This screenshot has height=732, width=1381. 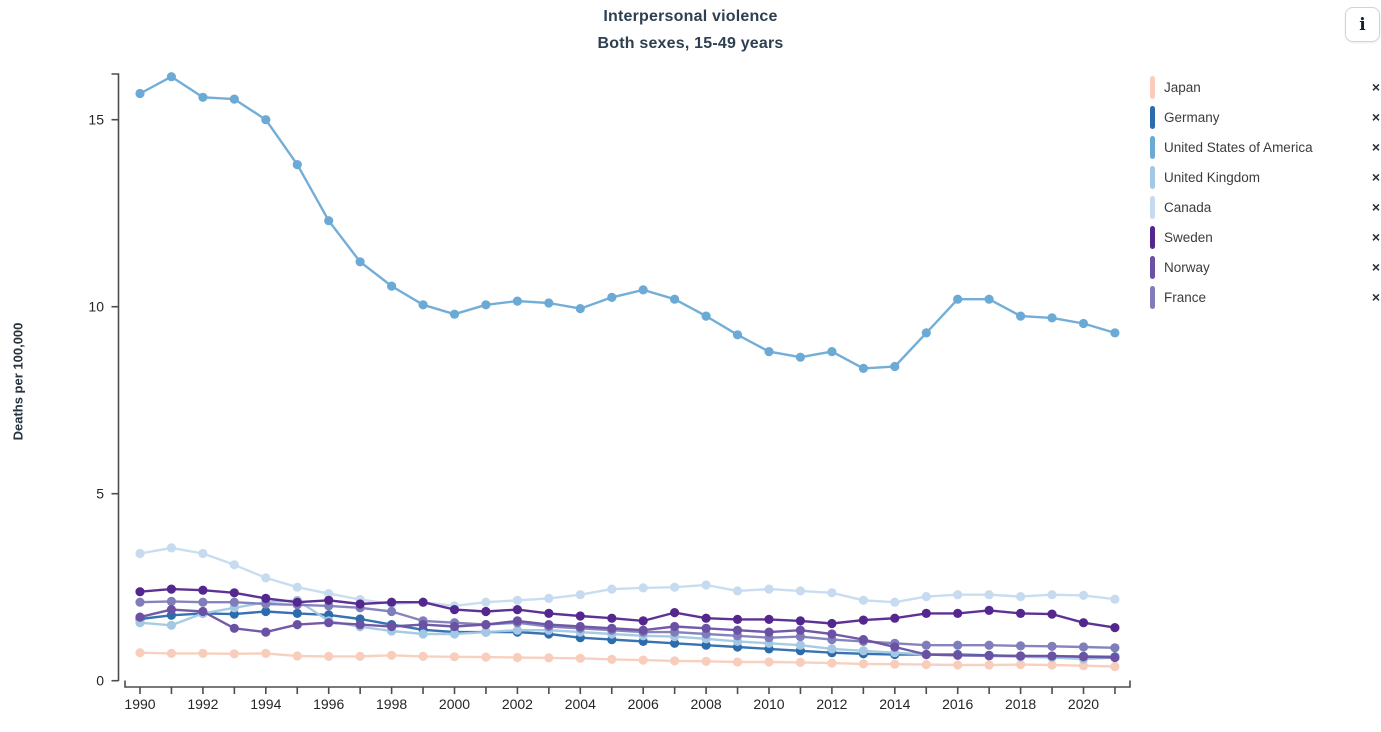 I want to click on series-france, so click(x=627, y=624).